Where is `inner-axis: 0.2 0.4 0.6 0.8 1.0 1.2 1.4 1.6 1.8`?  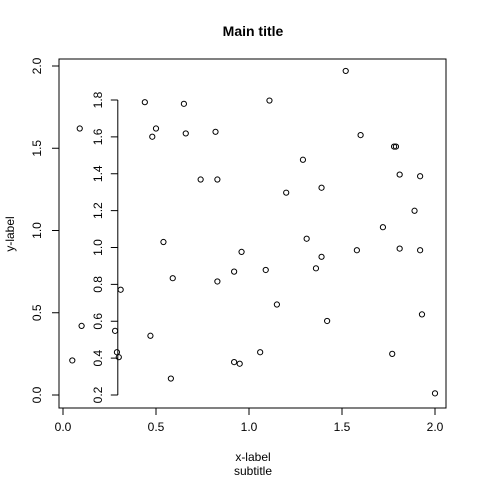 inner-axis: 0.2 0.4 0.6 0.8 1.0 1.2 1.4 1.6 1.8 is located at coordinates (105, 247).